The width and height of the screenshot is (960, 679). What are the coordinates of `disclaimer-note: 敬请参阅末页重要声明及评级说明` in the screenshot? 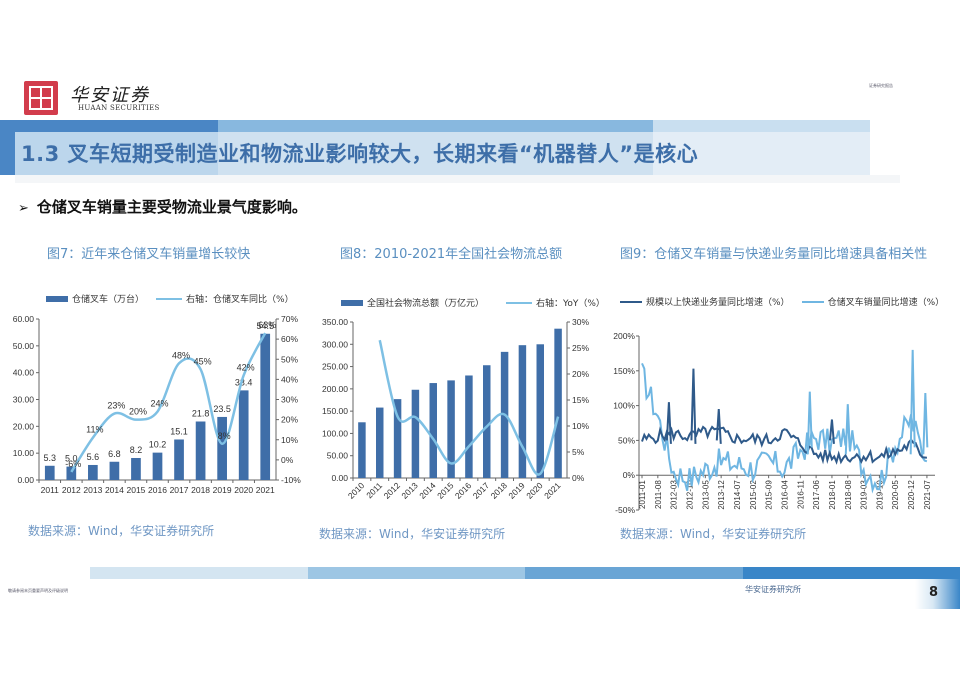 It's located at (38, 590).